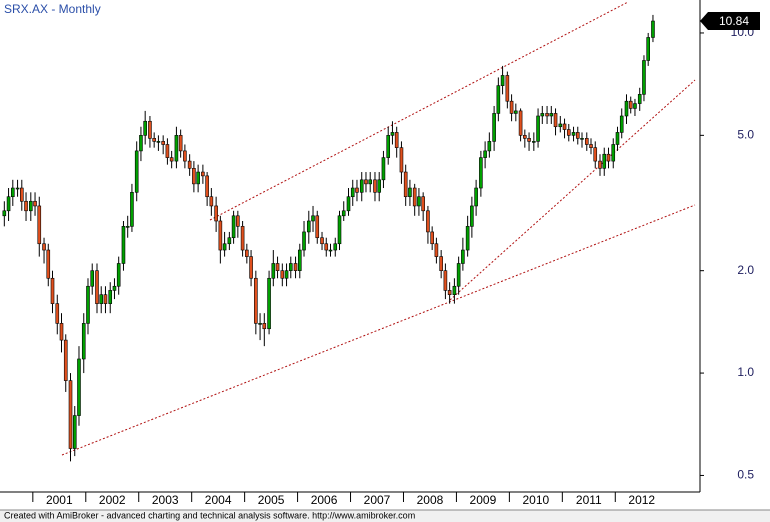 The width and height of the screenshot is (770, 522). What do you see at coordinates (377, 500) in the screenshot?
I see `x-tick-label: 2007` at bounding box center [377, 500].